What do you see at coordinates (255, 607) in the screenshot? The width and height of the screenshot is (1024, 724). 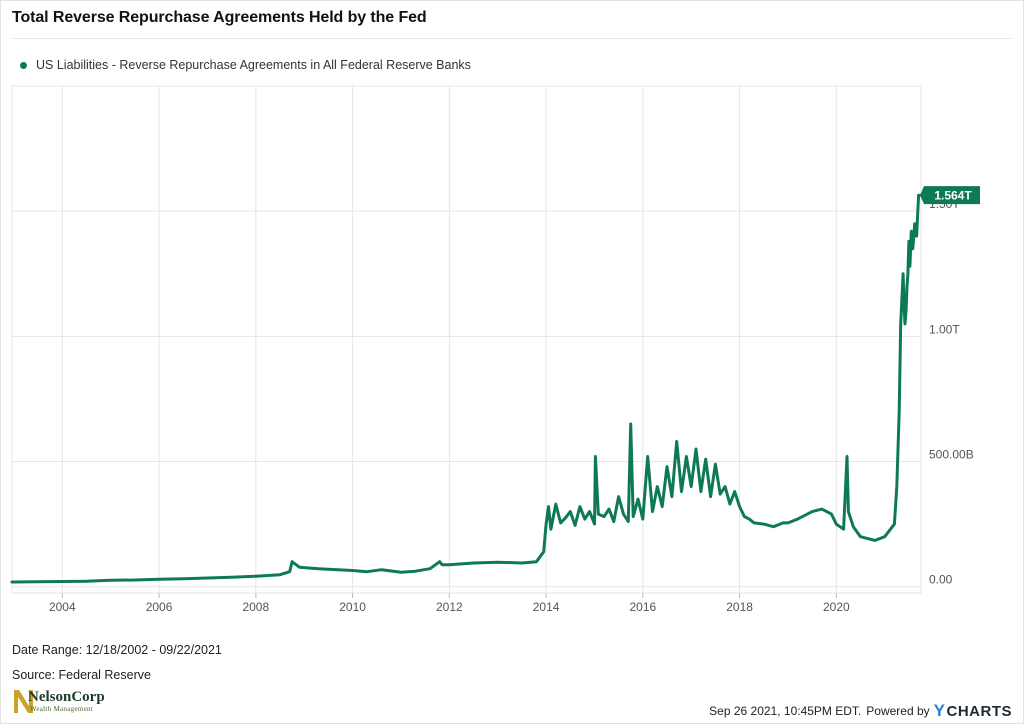 I see `x-tick-label: 2008` at bounding box center [255, 607].